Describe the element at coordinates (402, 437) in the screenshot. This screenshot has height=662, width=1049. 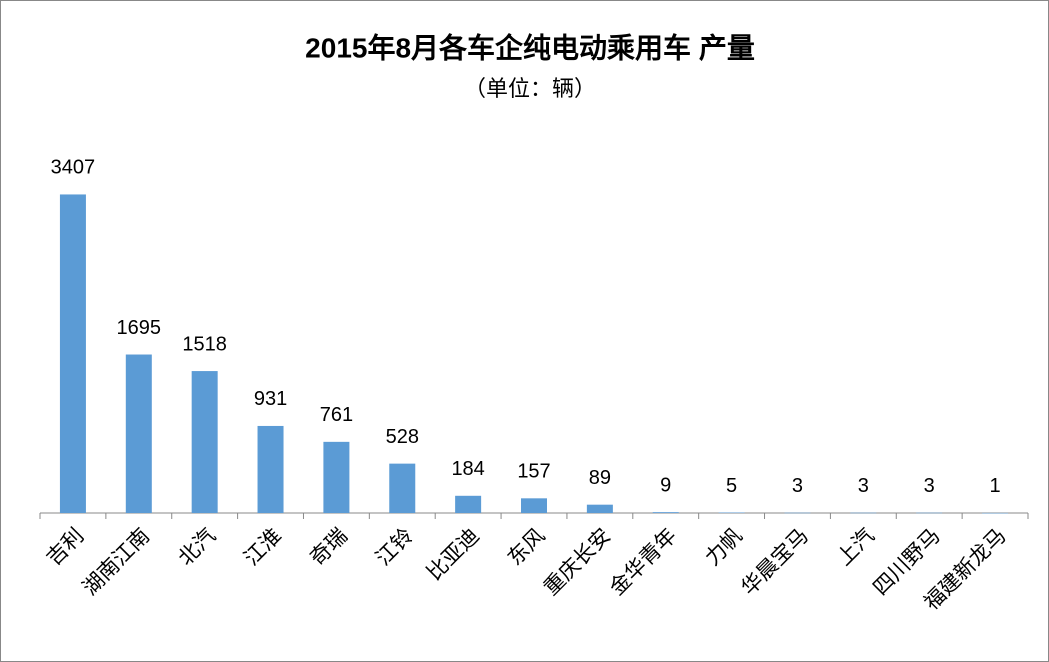
I see `data-label: 528` at that location.